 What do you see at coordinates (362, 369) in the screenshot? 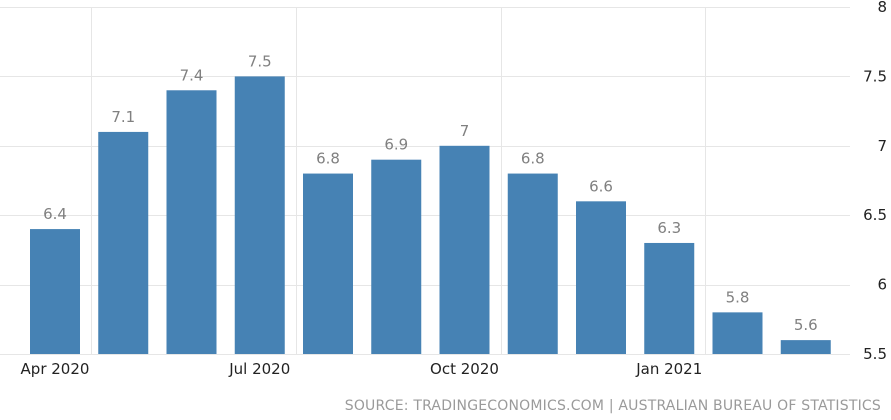
I see `x-axis-ticks: Apr 2020 Jul 2020 Oct 2020 Jan 2021` at bounding box center [362, 369].